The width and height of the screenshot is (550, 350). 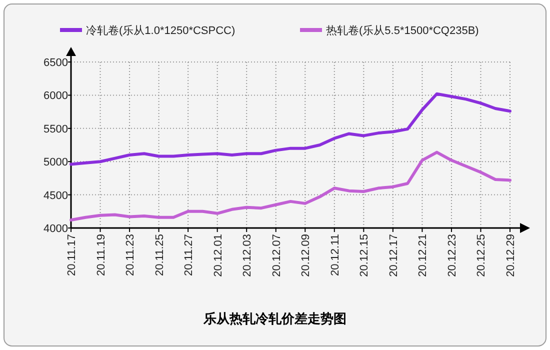 What do you see at coordinates (160, 255) in the screenshot?
I see `x-tick-label: 20.11.25` at bounding box center [160, 255].